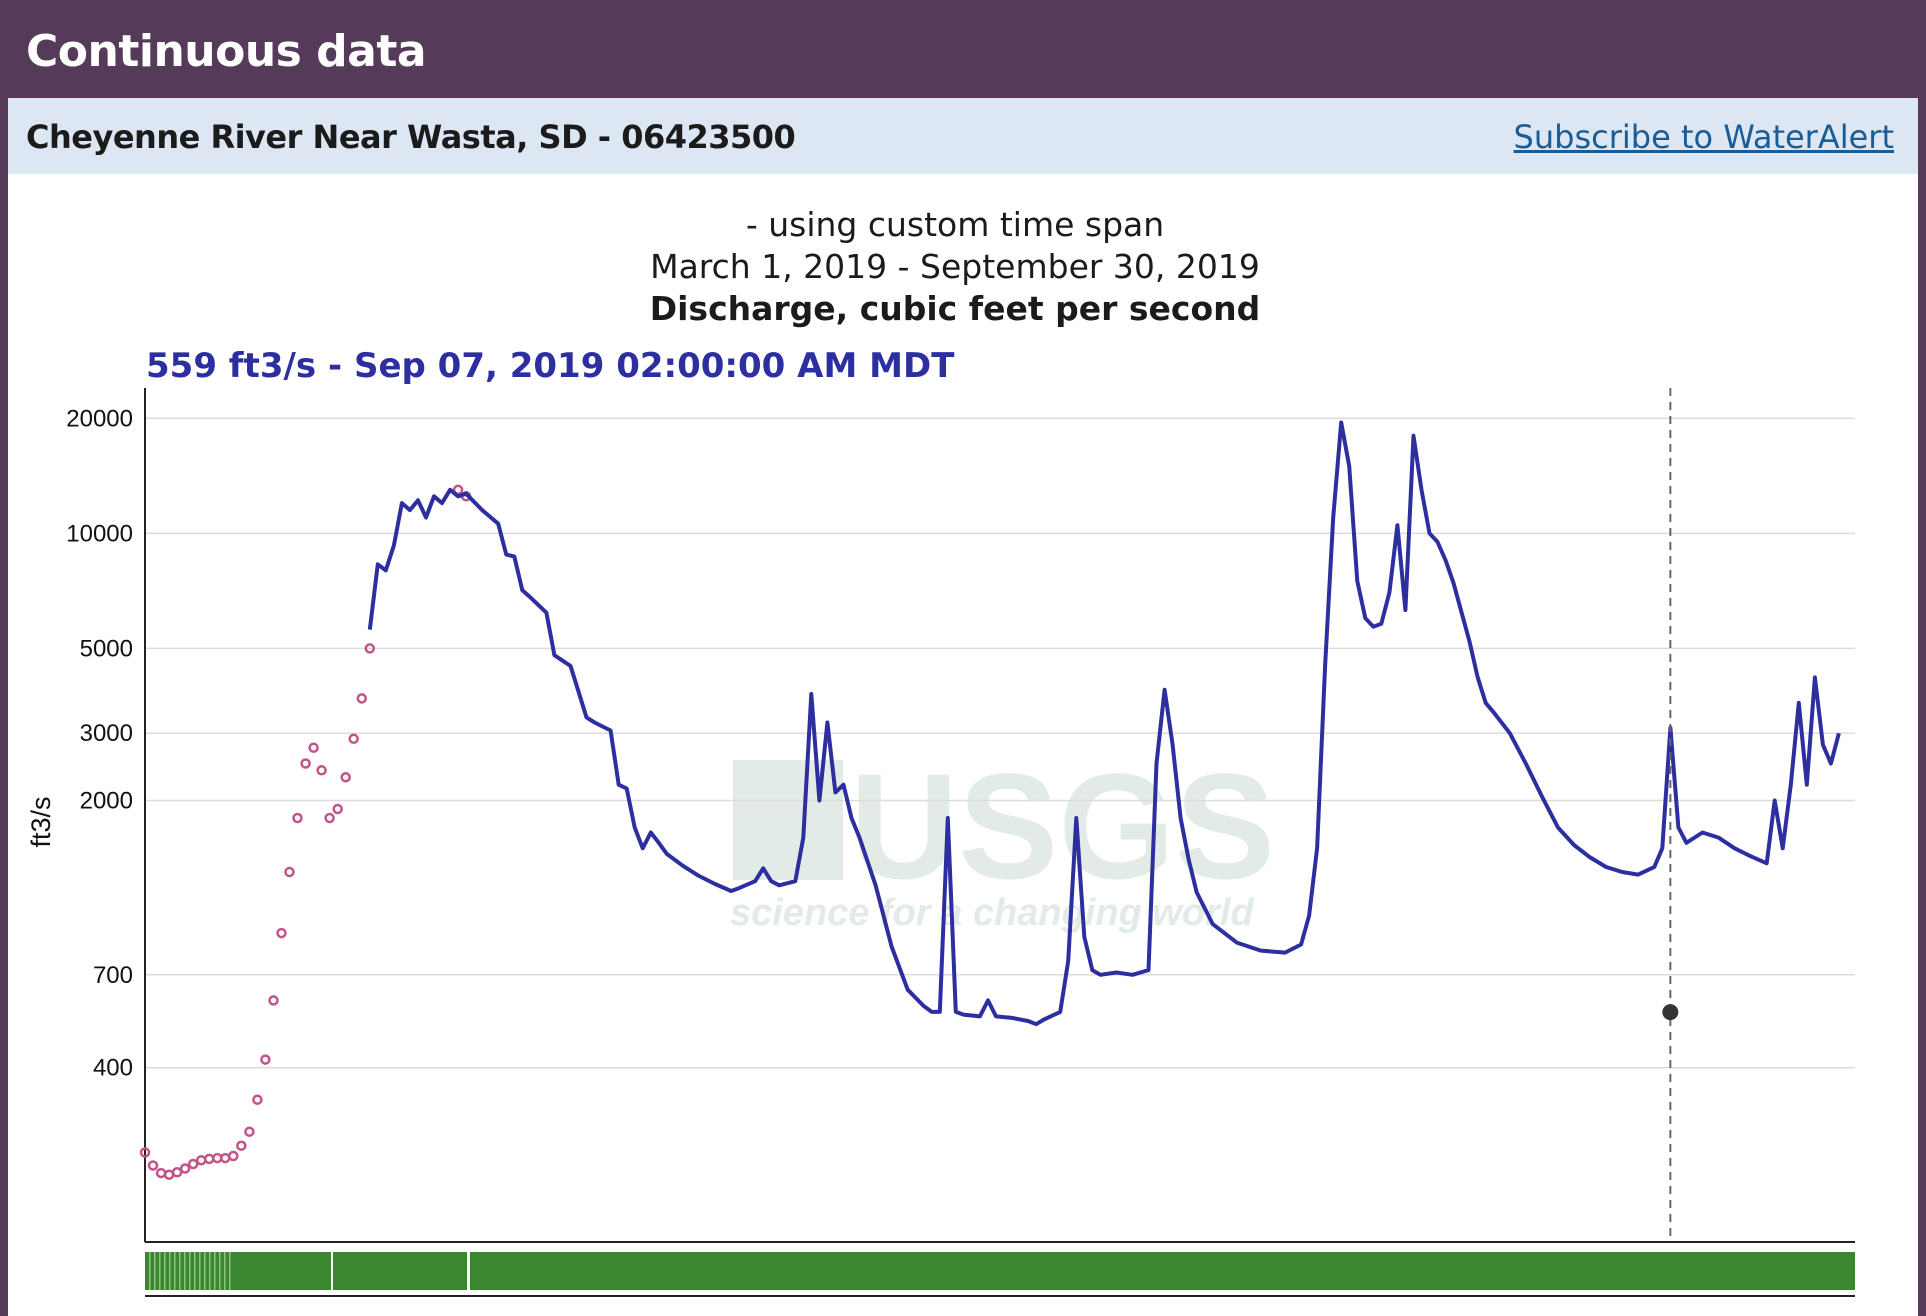 This screenshot has width=1926, height=1316. What do you see at coordinates (226, 51) in the screenshot?
I see `panel-title: Continuous data` at bounding box center [226, 51].